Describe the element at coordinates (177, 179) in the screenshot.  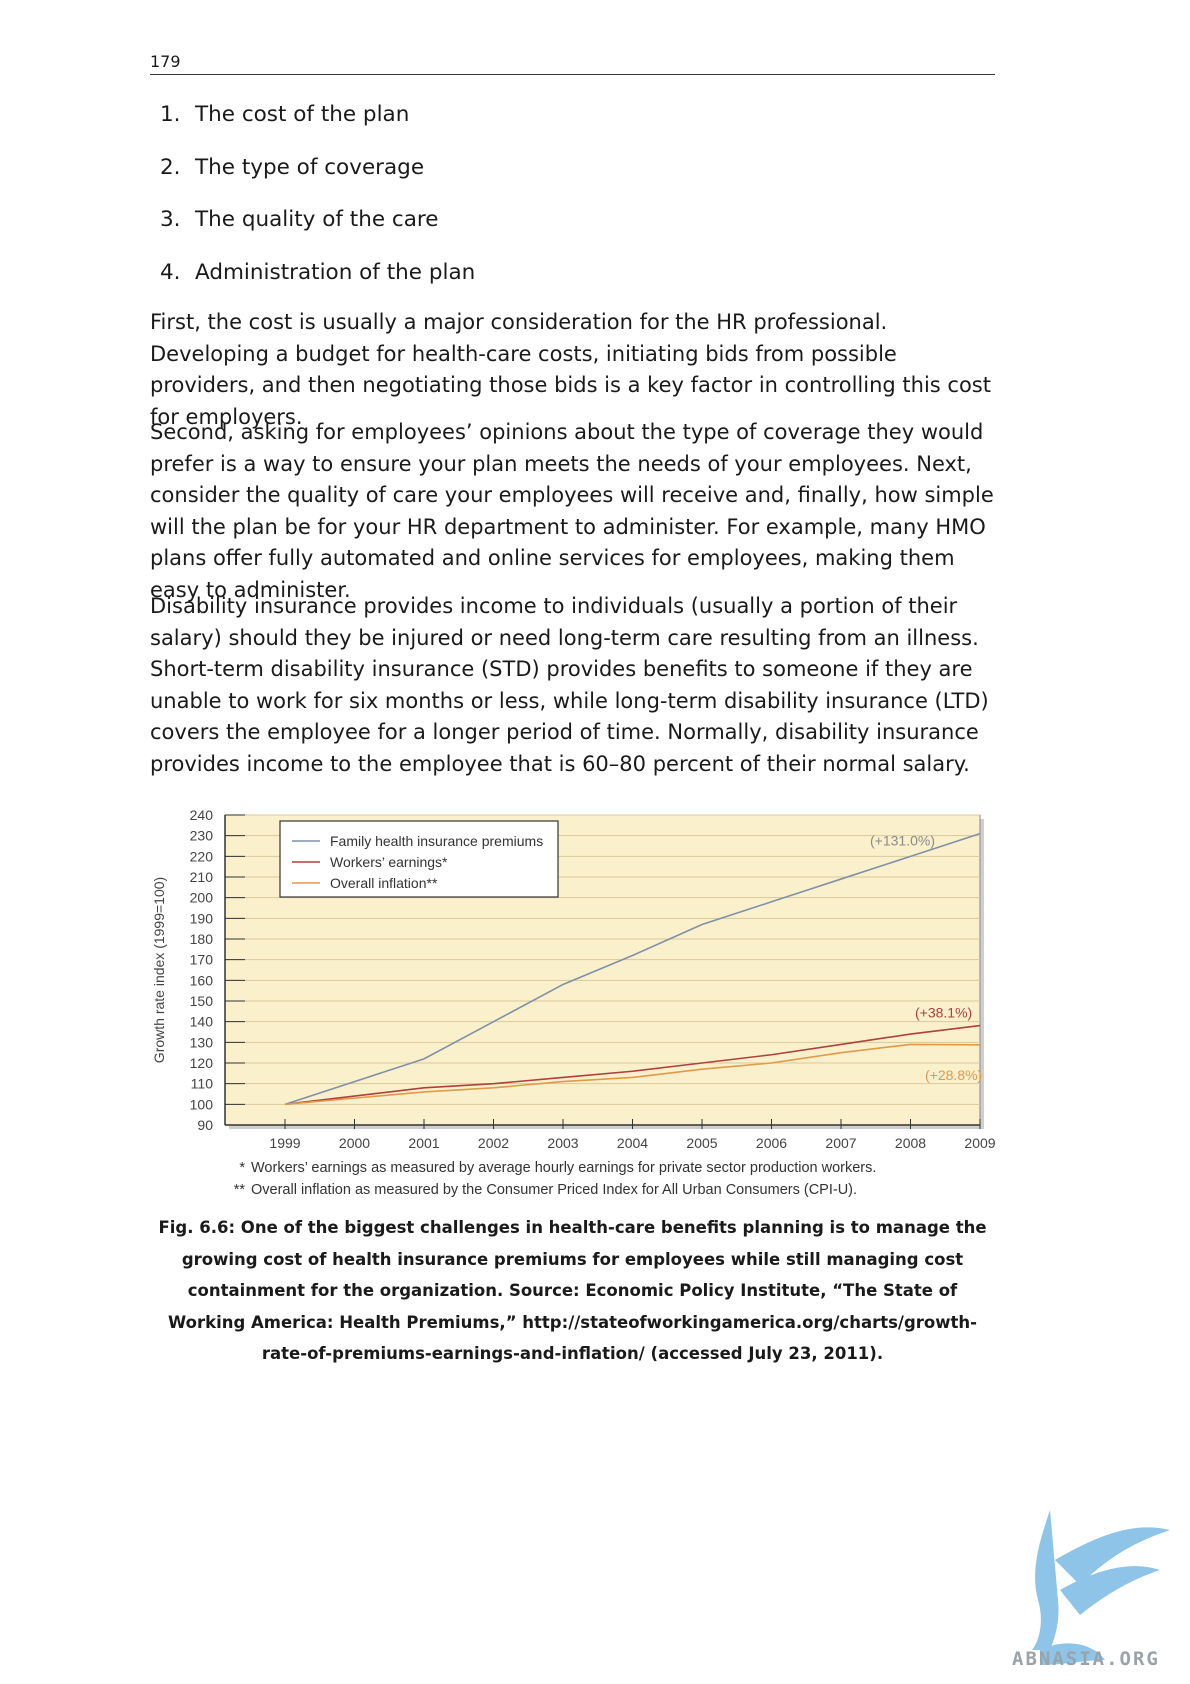
I see `list-number: 2.` at that location.